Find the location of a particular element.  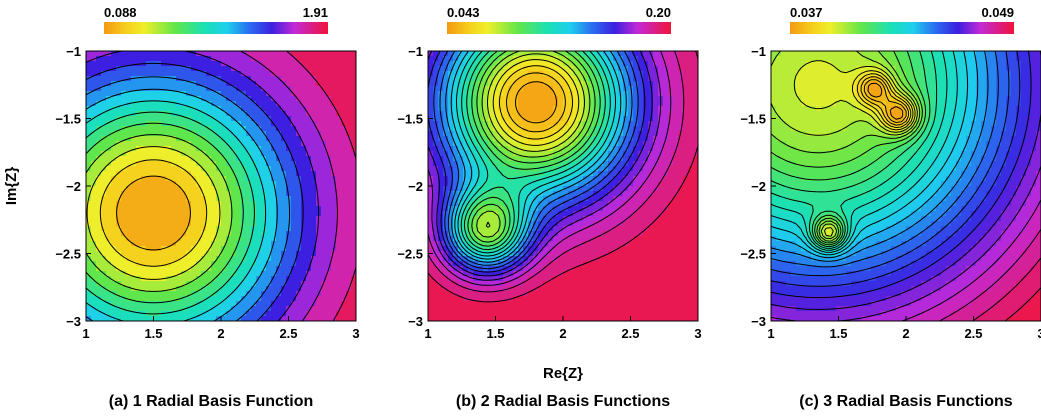

colorbar-c is located at coordinates (902, 28).